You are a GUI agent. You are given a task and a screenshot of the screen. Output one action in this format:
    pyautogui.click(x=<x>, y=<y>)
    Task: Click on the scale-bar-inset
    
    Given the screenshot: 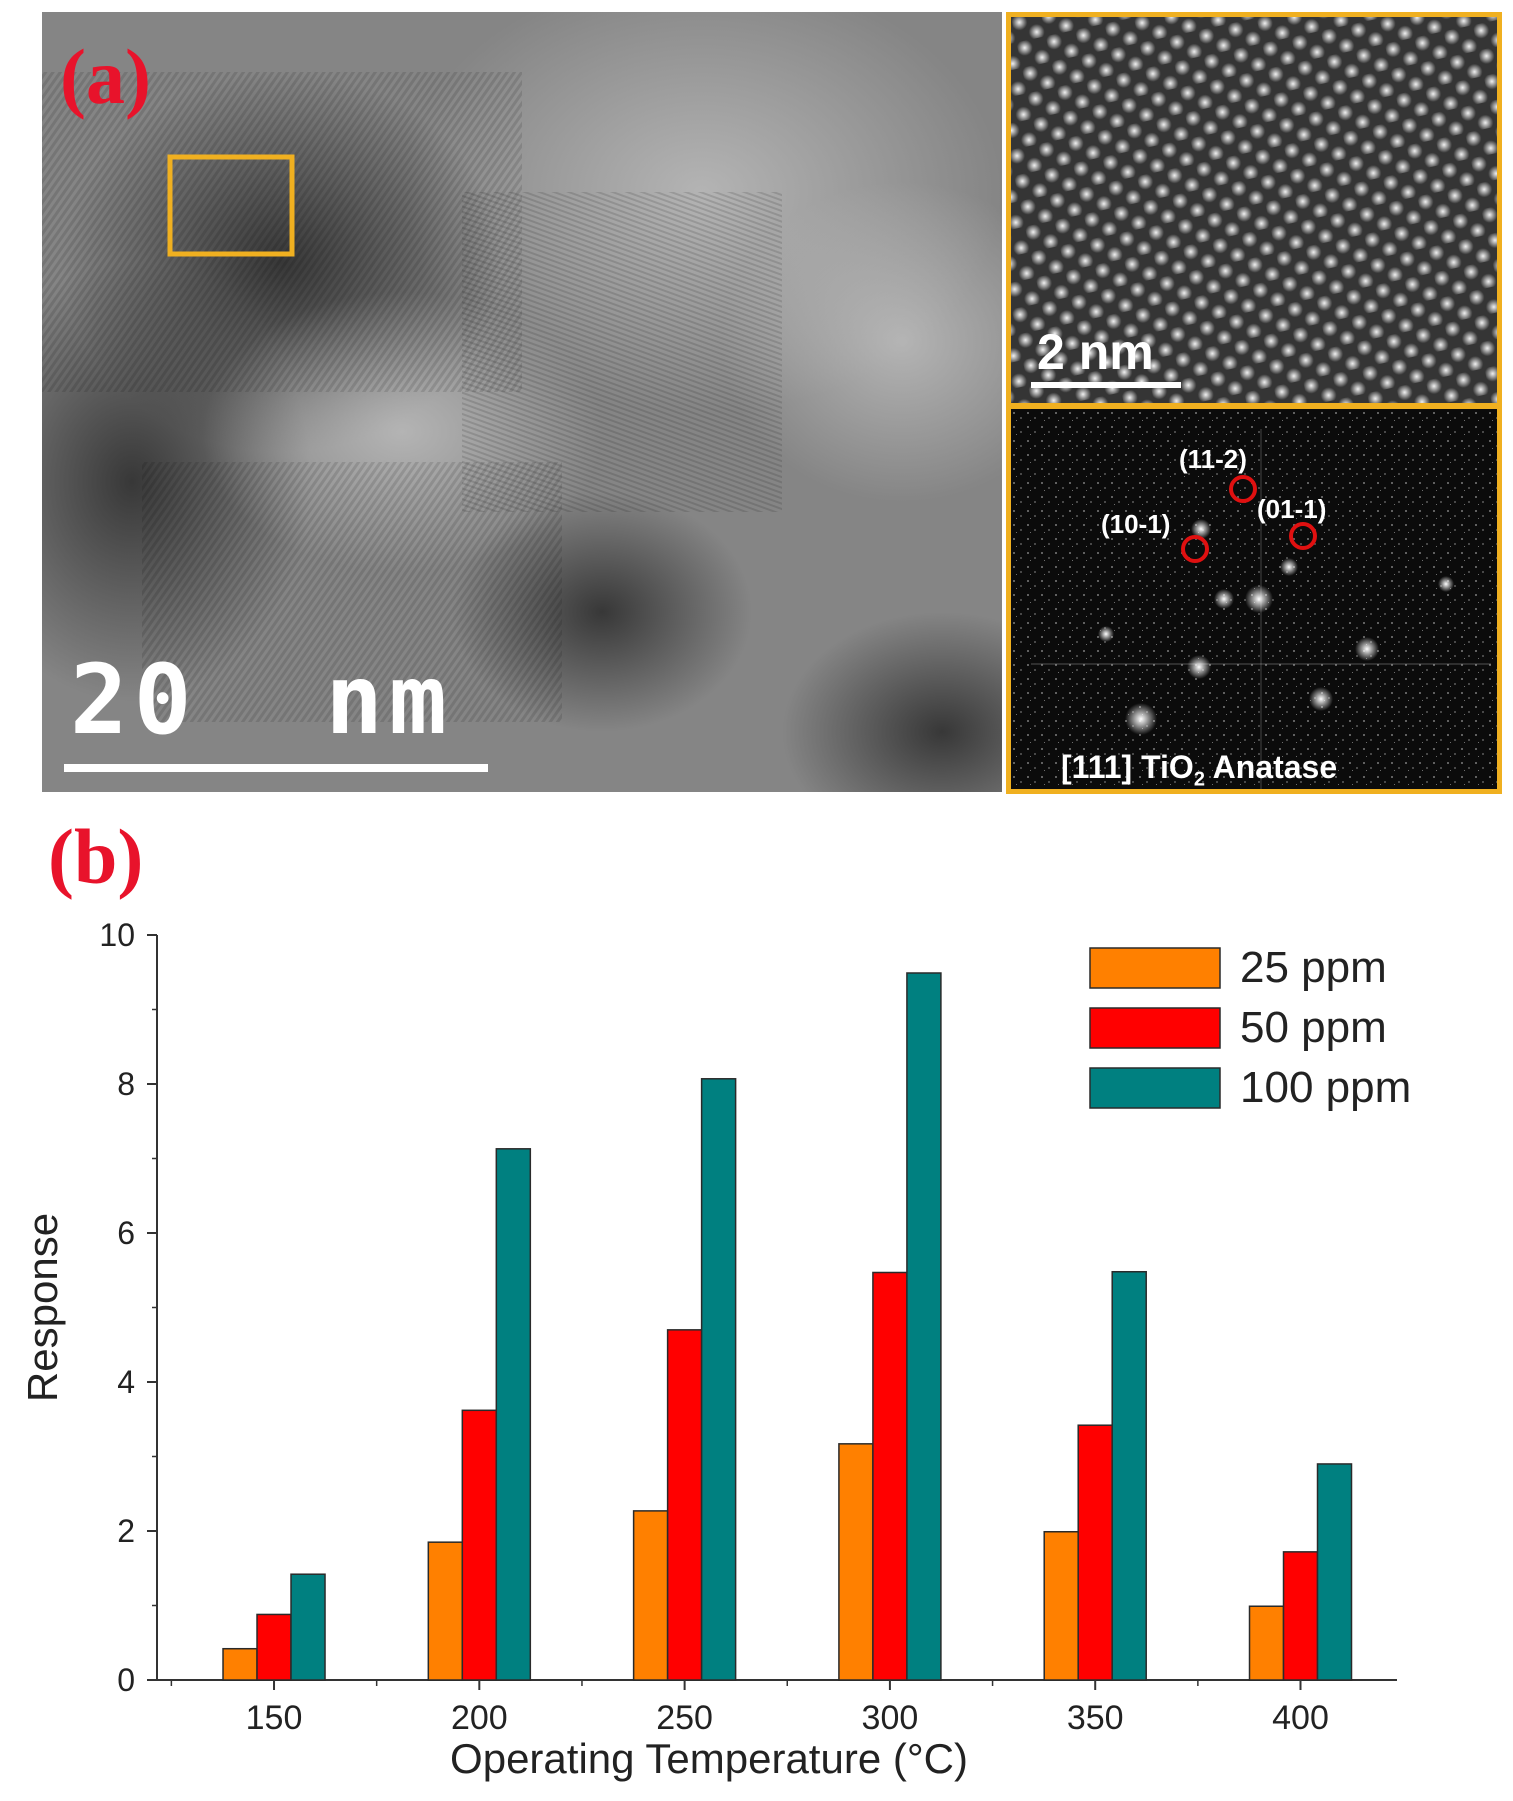 What is the action you would take?
    pyautogui.click(x=1106, y=385)
    